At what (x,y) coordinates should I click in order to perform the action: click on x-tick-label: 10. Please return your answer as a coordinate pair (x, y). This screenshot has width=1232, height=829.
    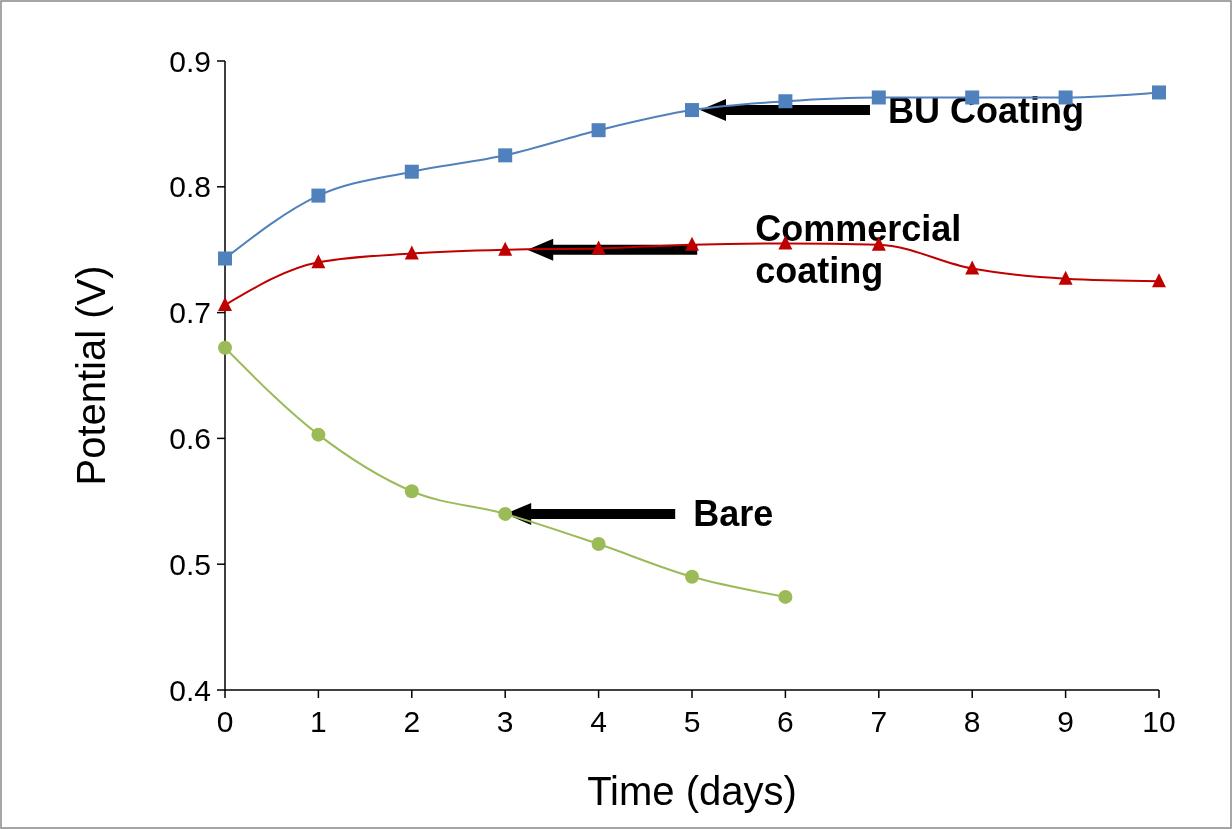
    Looking at the image, I should click on (1159, 721).